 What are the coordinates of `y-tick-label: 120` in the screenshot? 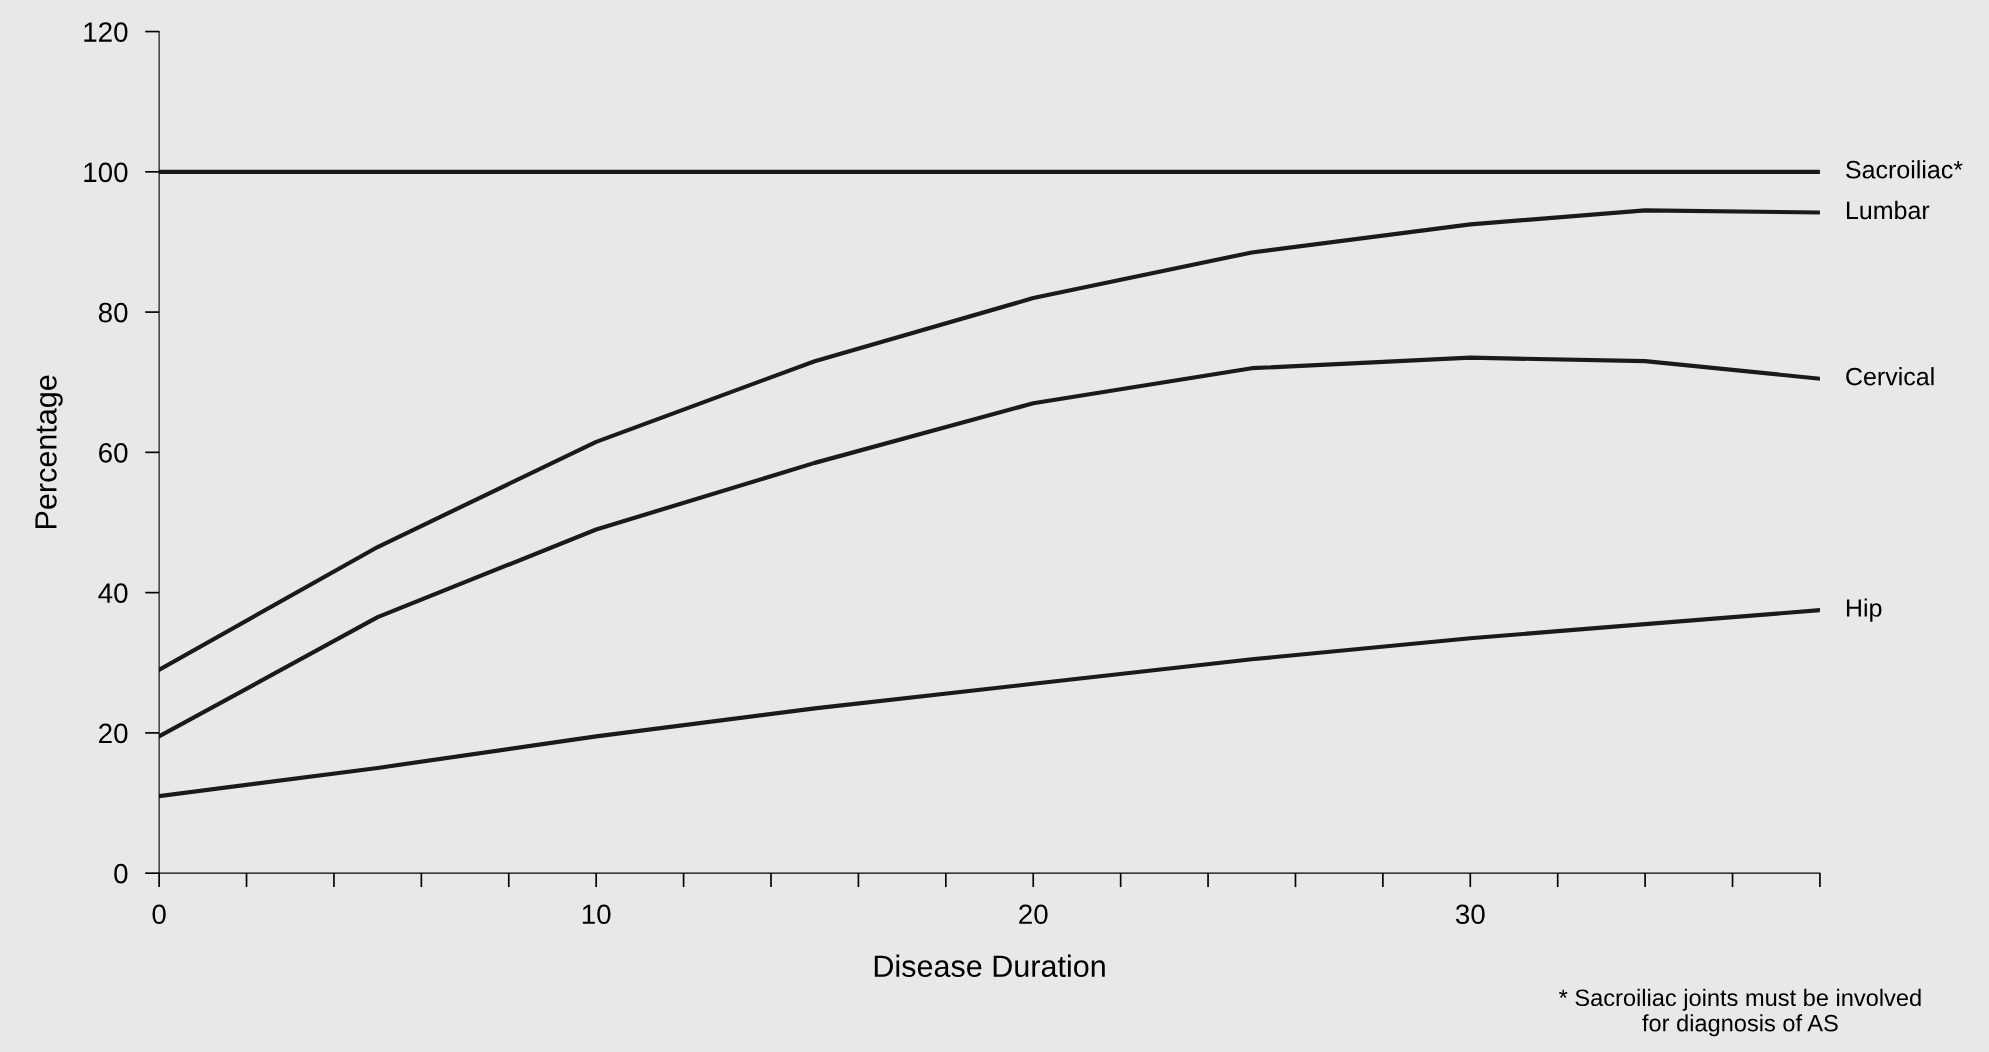 It's located at (106, 32).